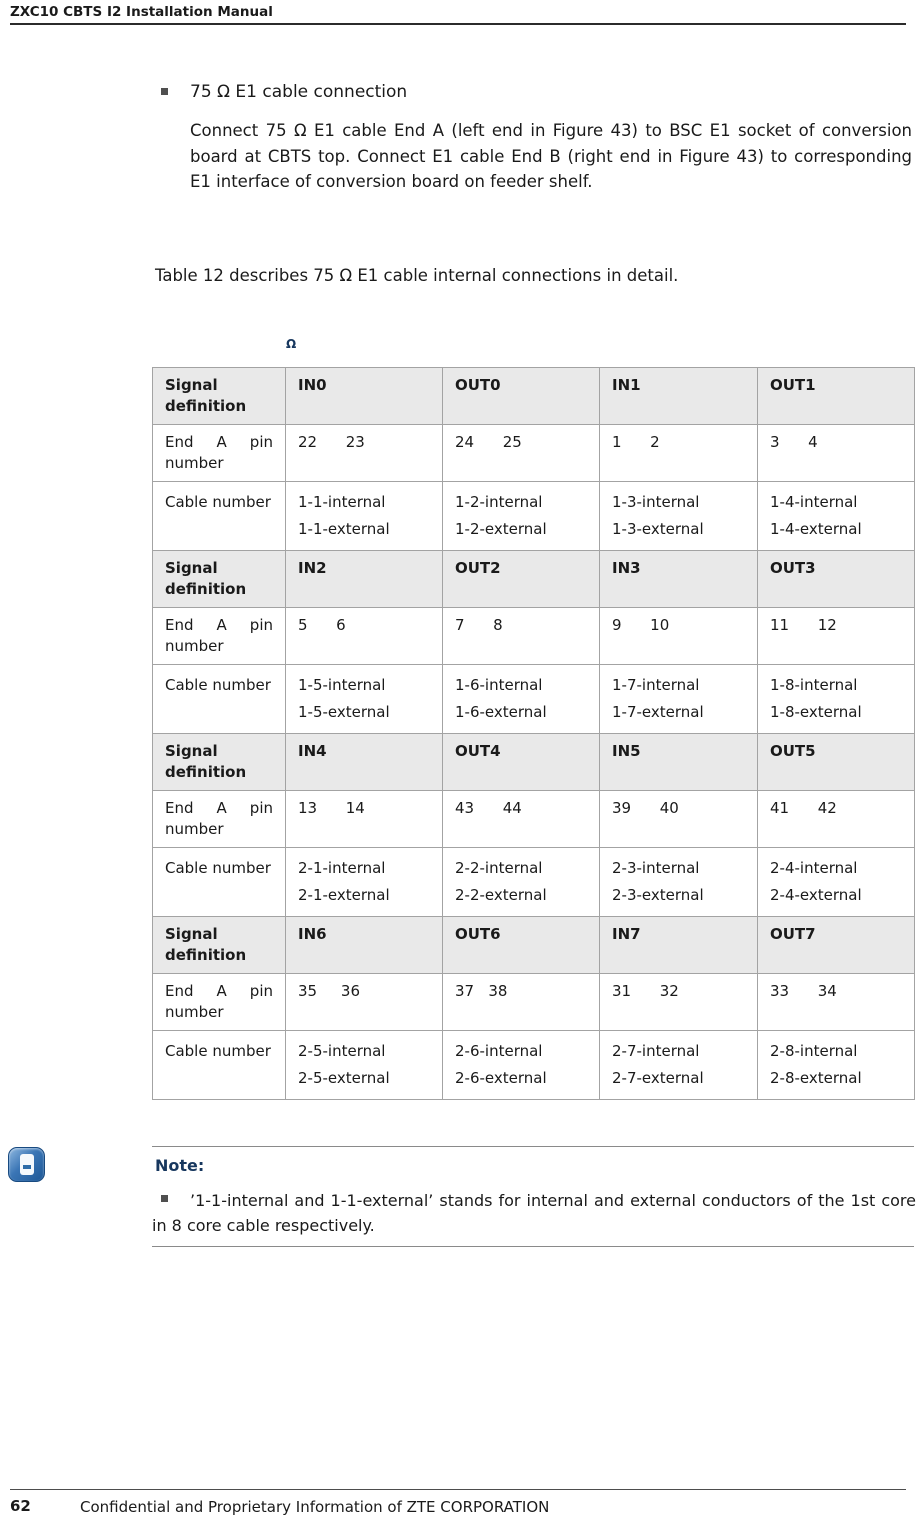  Describe the element at coordinates (836, 636) in the screenshot. I see `table-cell: 11 12` at that location.